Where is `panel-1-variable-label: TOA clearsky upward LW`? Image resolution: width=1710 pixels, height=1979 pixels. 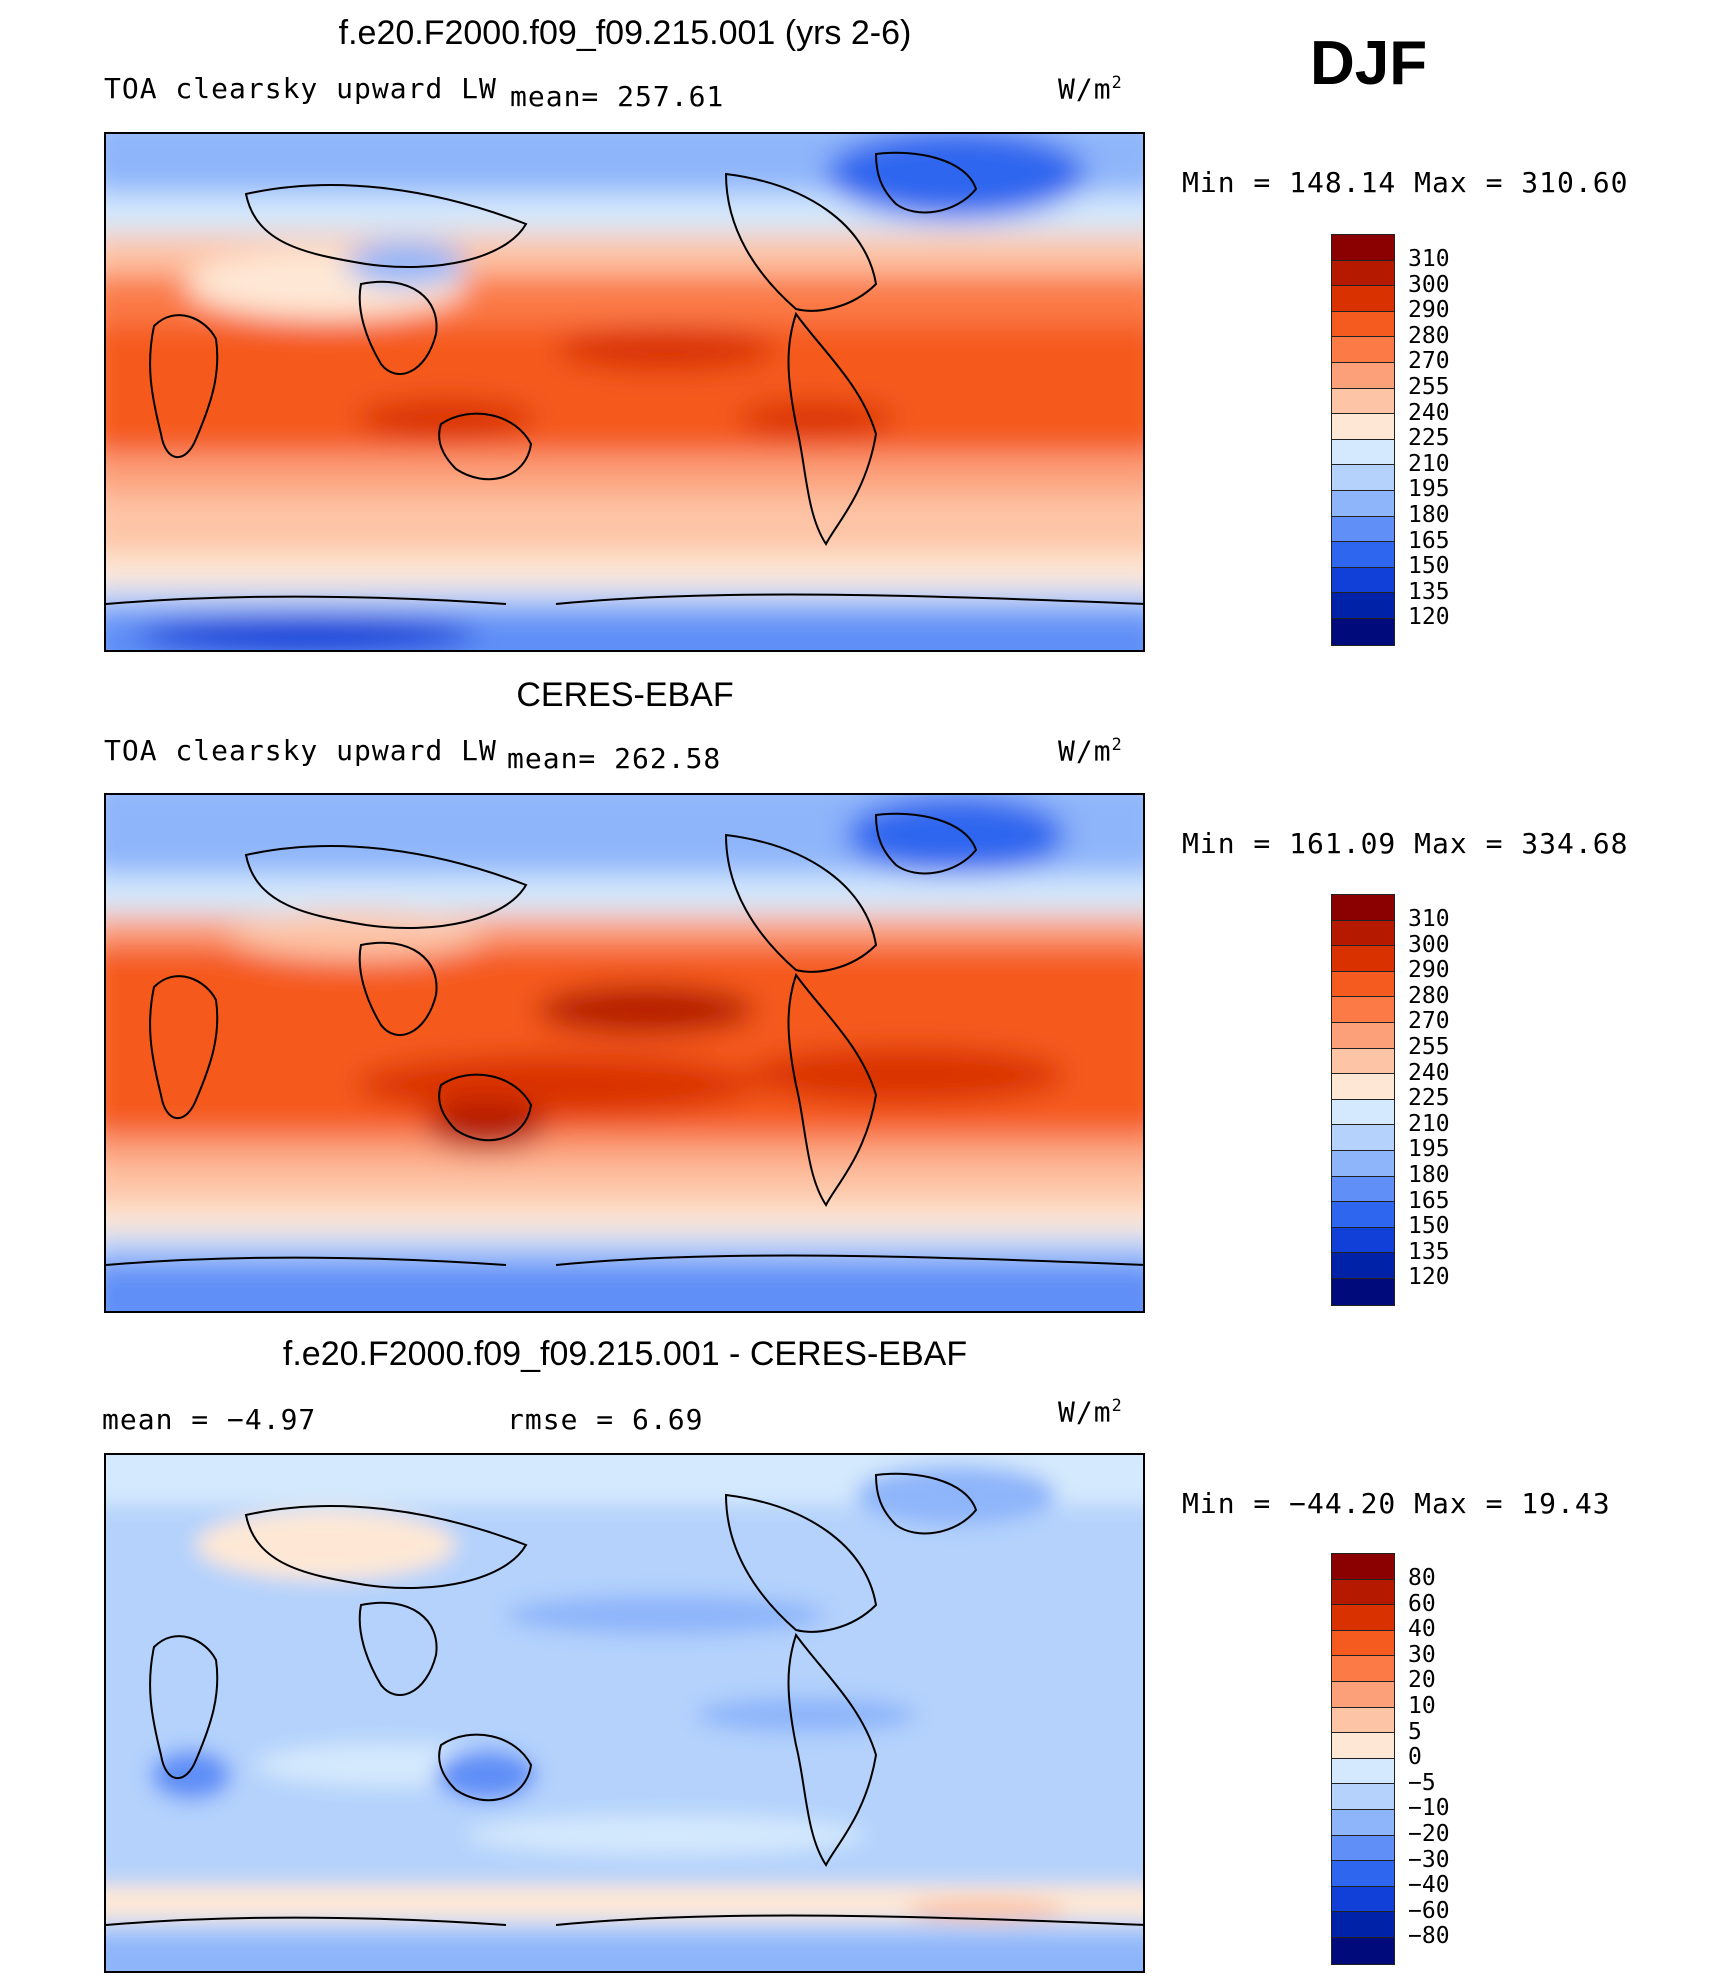
panel-1-variable-label: TOA clearsky upward LW is located at coordinates (300, 88).